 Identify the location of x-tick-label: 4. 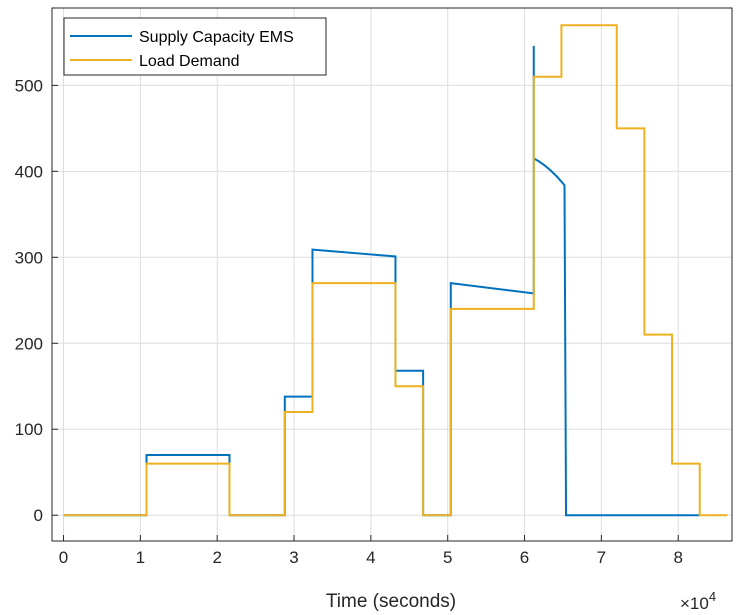
(370, 557).